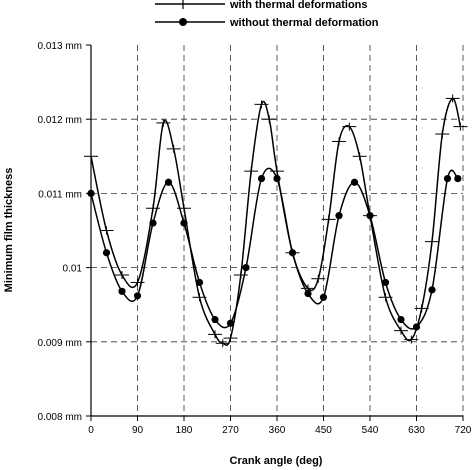 The width and height of the screenshot is (474, 470). What do you see at coordinates (304, 23) in the screenshot?
I see `legend-label-series-2: without thermal deformation` at bounding box center [304, 23].